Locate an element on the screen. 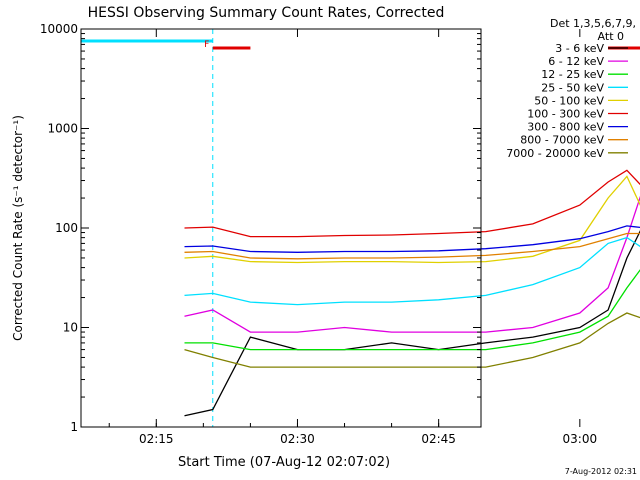  legend-header-det: Det 1,3,5,6,7,9, is located at coordinates (593, 23).